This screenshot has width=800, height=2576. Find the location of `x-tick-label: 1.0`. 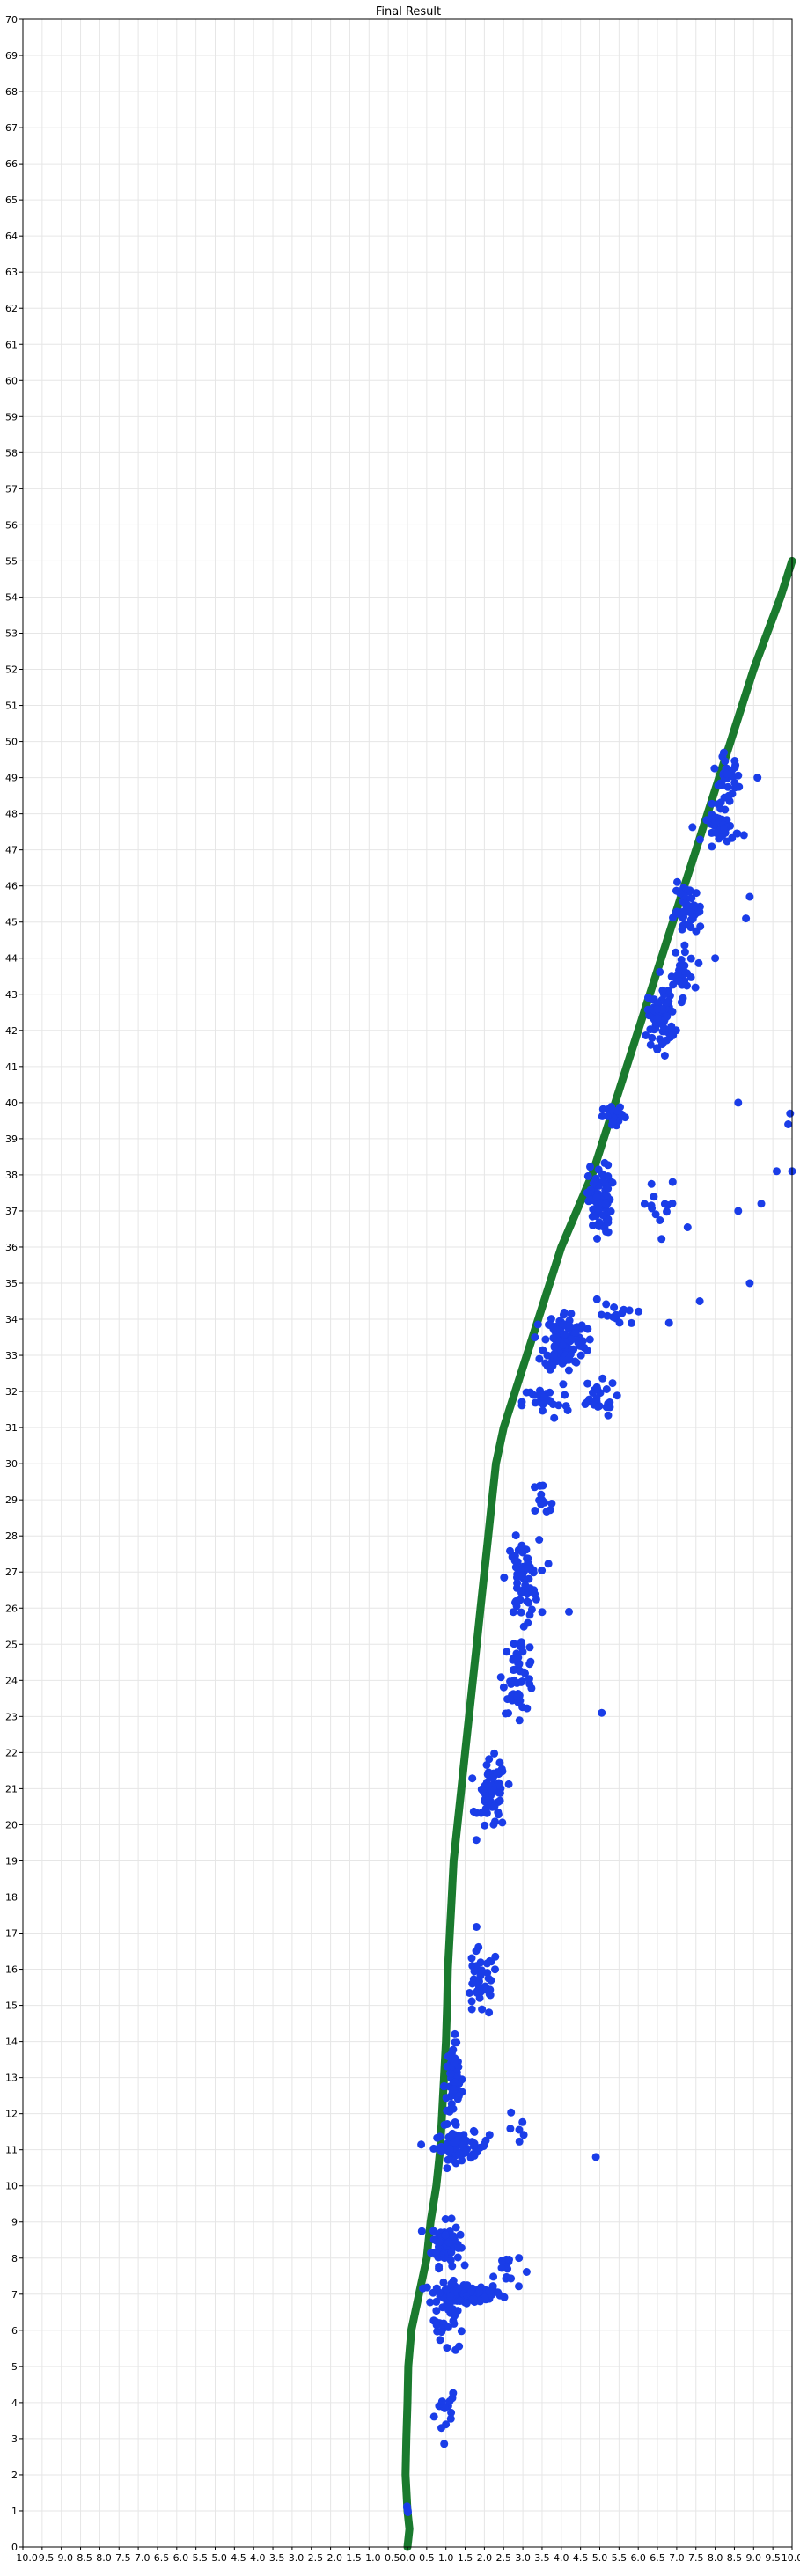

x-tick-label: 1.0 is located at coordinates (446, 2558).